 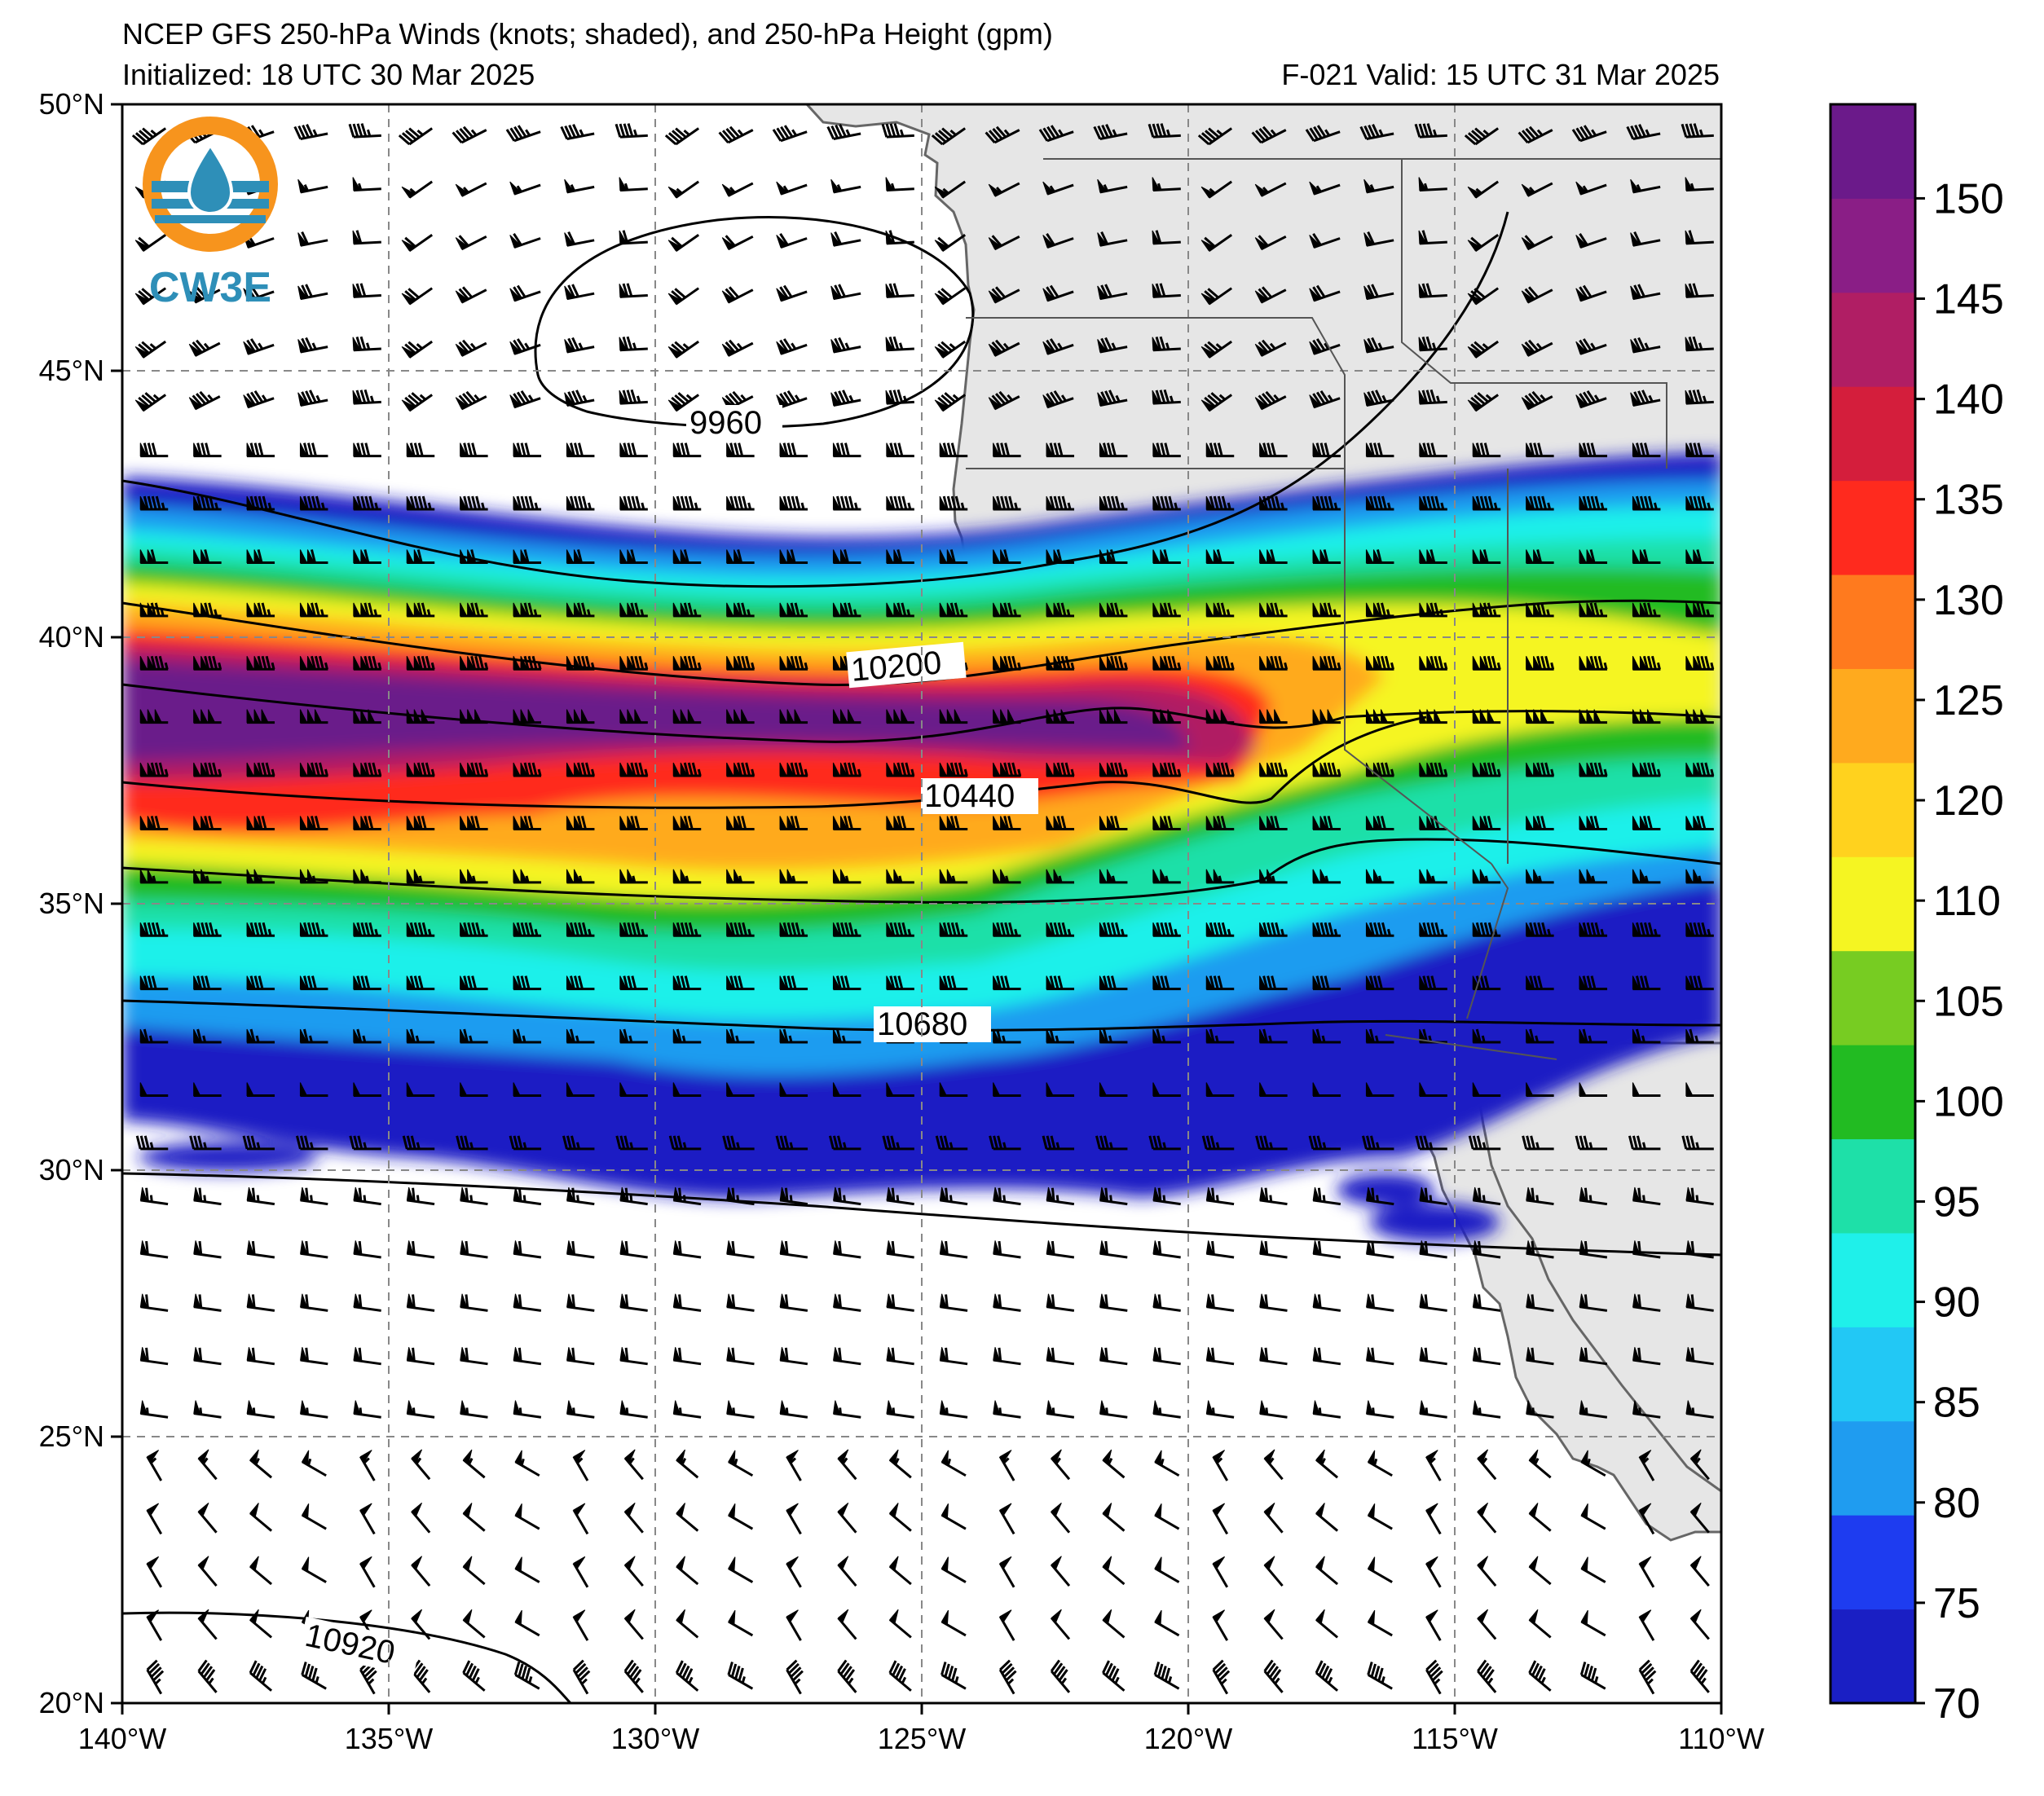 I want to click on contour-label-10680: 10680, so click(x=922, y=1024).